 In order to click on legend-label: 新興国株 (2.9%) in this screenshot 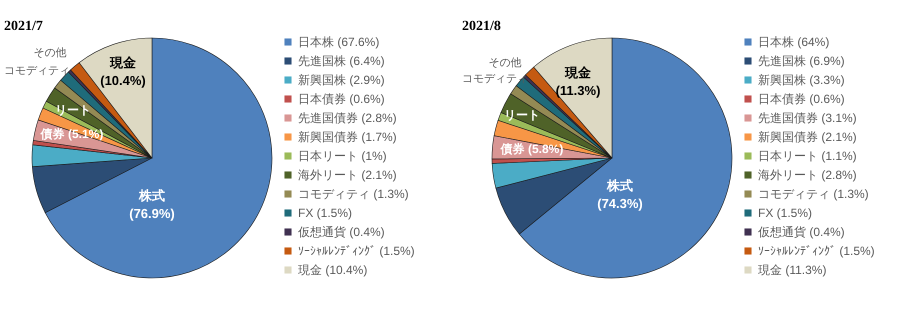, I will do `click(341, 80)`.